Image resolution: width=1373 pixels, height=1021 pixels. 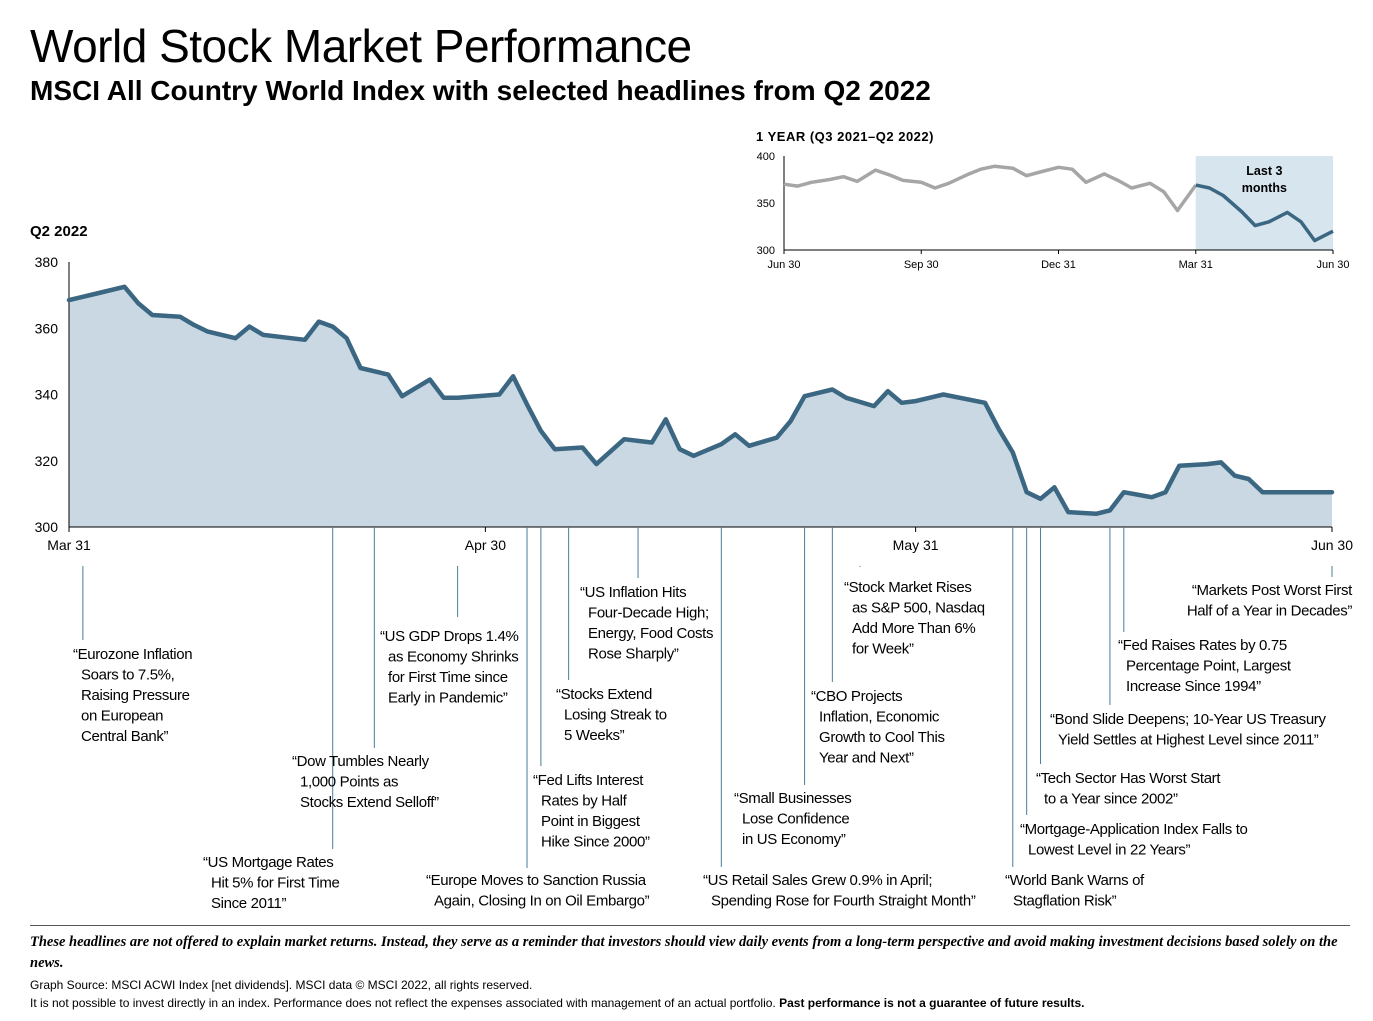 What do you see at coordinates (700, 540) in the screenshot?
I see `main-x-axis: Mar 31 Apr 30 May 31 Jun 30` at bounding box center [700, 540].